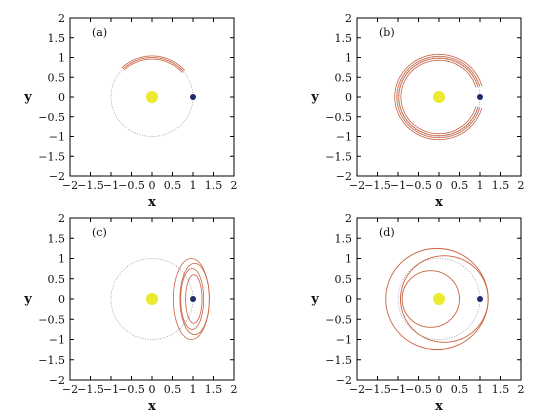 The image size is (550, 420). What do you see at coordinates (99, 232) in the screenshot?
I see `panel-label: (c)` at bounding box center [99, 232].